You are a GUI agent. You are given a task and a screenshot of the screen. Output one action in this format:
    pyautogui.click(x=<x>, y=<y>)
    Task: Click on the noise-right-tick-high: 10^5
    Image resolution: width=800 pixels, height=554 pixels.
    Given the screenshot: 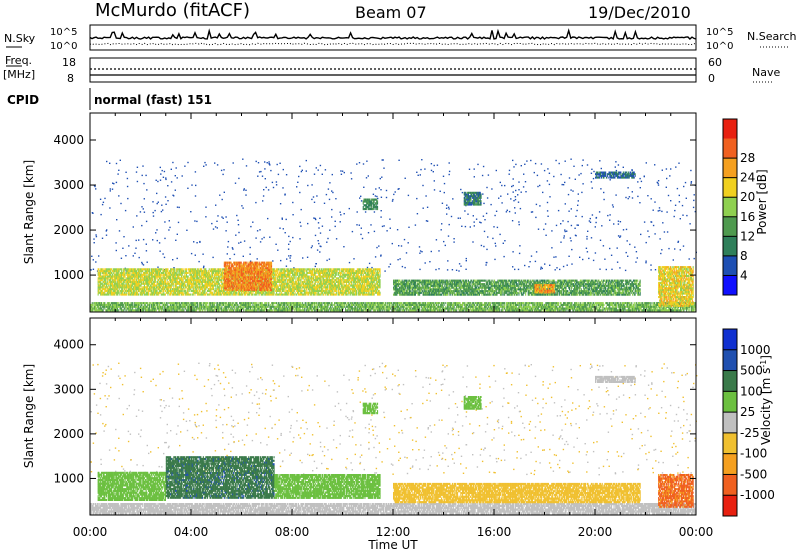 What is the action you would take?
    pyautogui.click(x=719, y=32)
    